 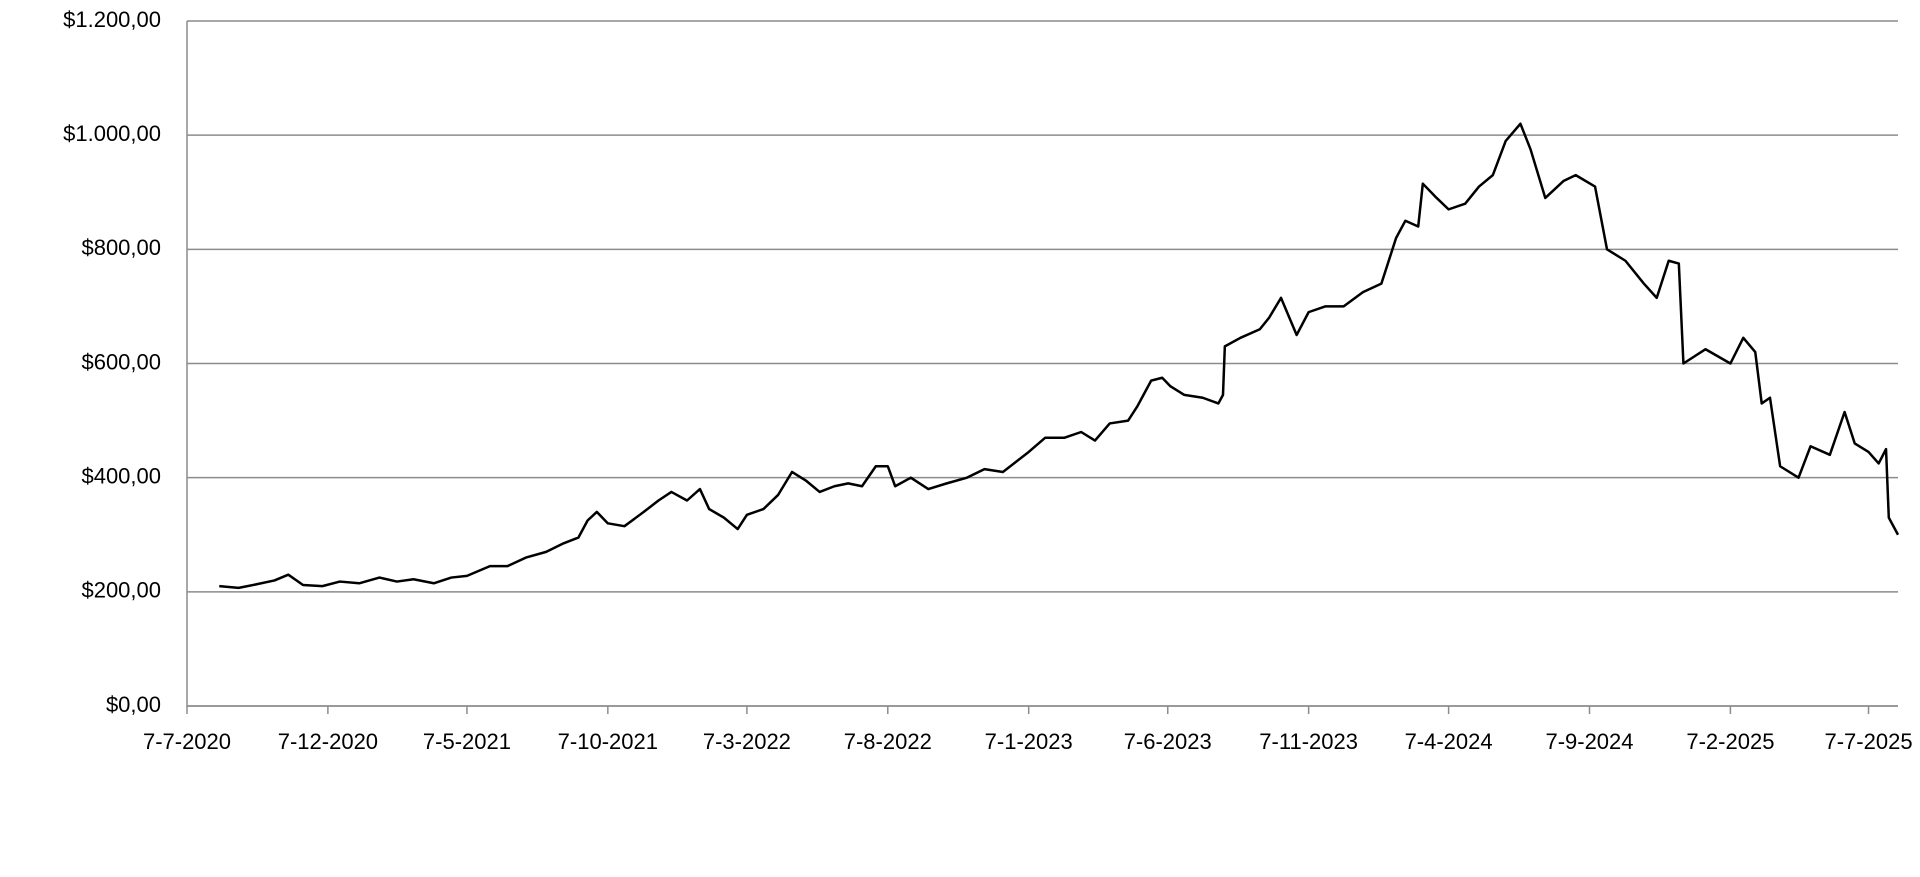 What do you see at coordinates (608, 741) in the screenshot?
I see `x-tick-label: 7-10-2021` at bounding box center [608, 741].